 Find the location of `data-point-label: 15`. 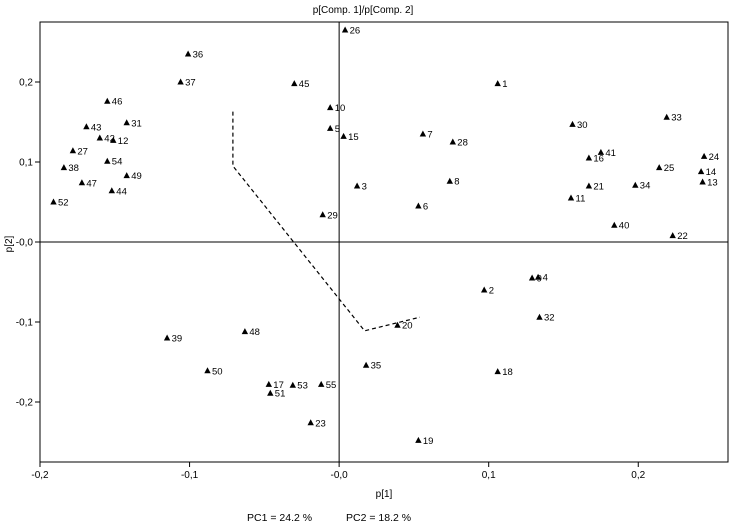

data-point-label: 15 is located at coordinates (353, 137).